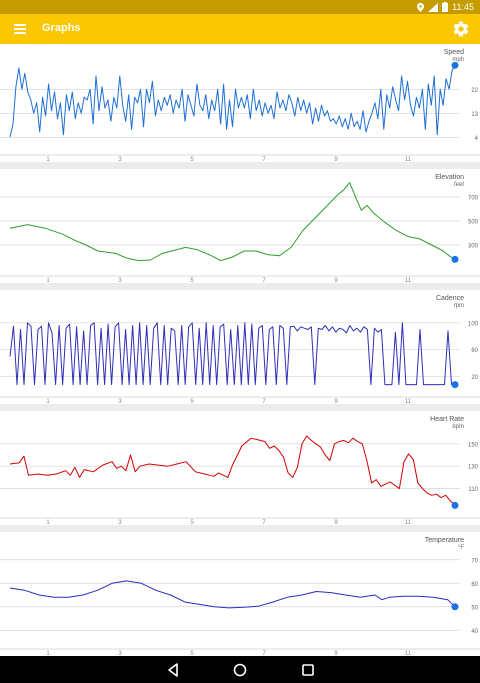 The image size is (480, 683). What do you see at coordinates (308, 670) in the screenshot?
I see `recents-icon` at bounding box center [308, 670].